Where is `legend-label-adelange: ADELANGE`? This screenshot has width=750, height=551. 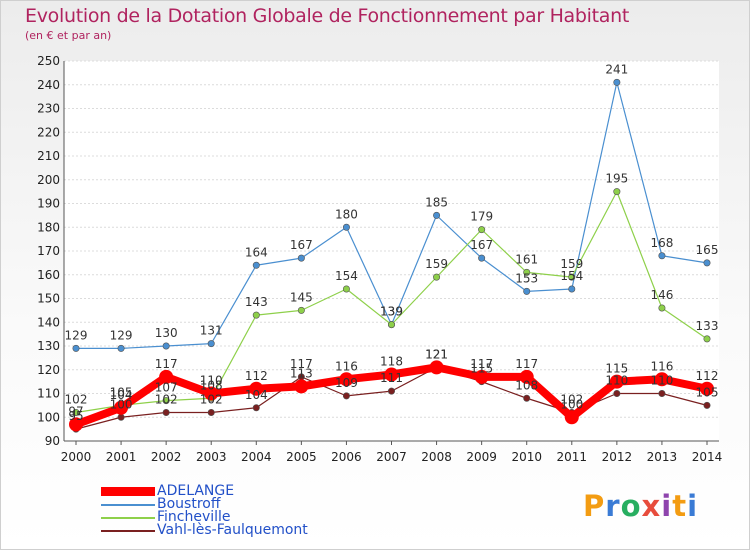 legend-label-adelange: ADELANGE is located at coordinates (196, 491).